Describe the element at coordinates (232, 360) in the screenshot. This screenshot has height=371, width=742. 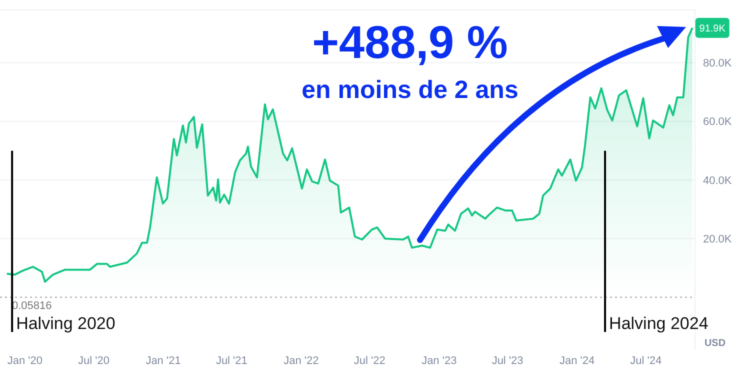
I see `x-tick-label: Jul '21` at that location.